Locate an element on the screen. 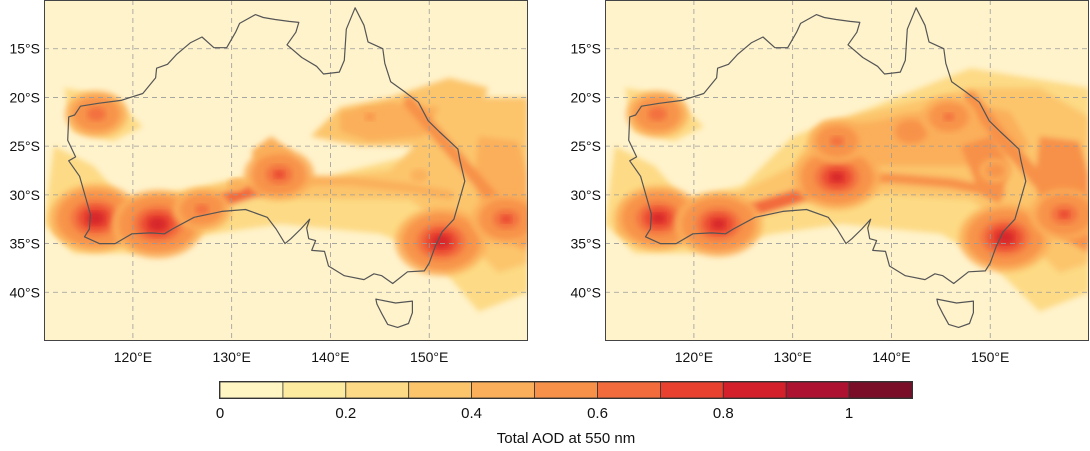 This screenshot has width=1090, height=451. right-x-tick-label: 150°E is located at coordinates (990, 357).